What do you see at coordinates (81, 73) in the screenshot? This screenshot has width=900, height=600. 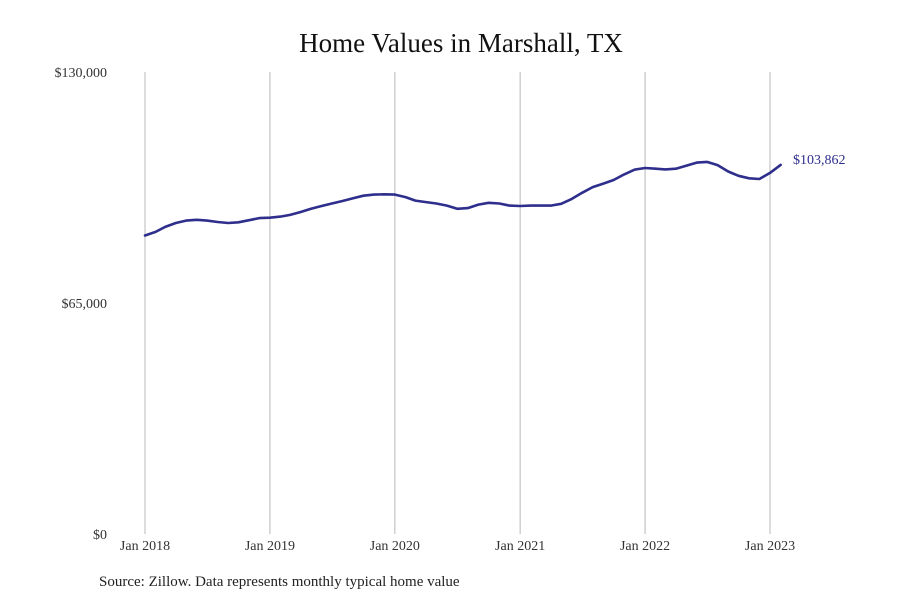 I see `y-tick-label: $130,000` at bounding box center [81, 73].